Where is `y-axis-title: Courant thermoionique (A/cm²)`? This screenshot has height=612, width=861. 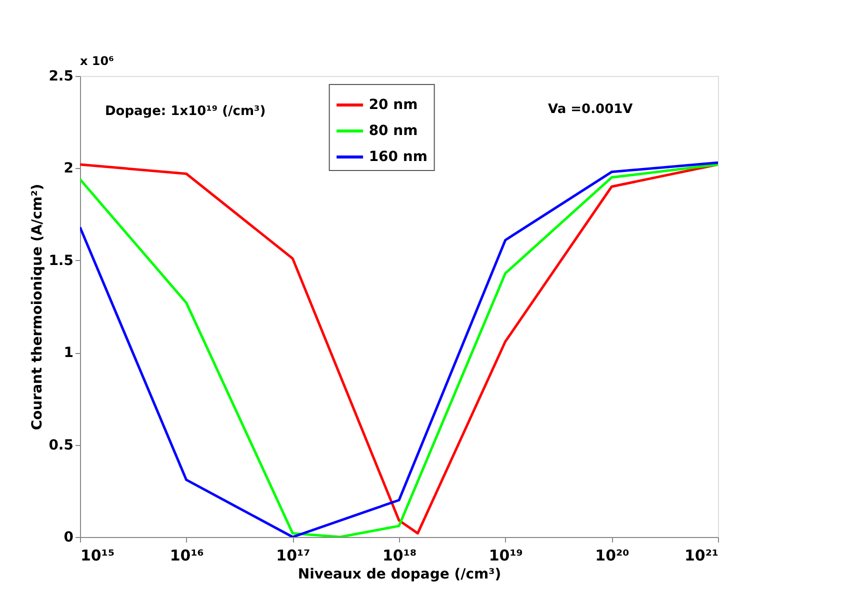 y-axis-title: Courant thermoionique (A/cm²) is located at coordinates (38, 307).